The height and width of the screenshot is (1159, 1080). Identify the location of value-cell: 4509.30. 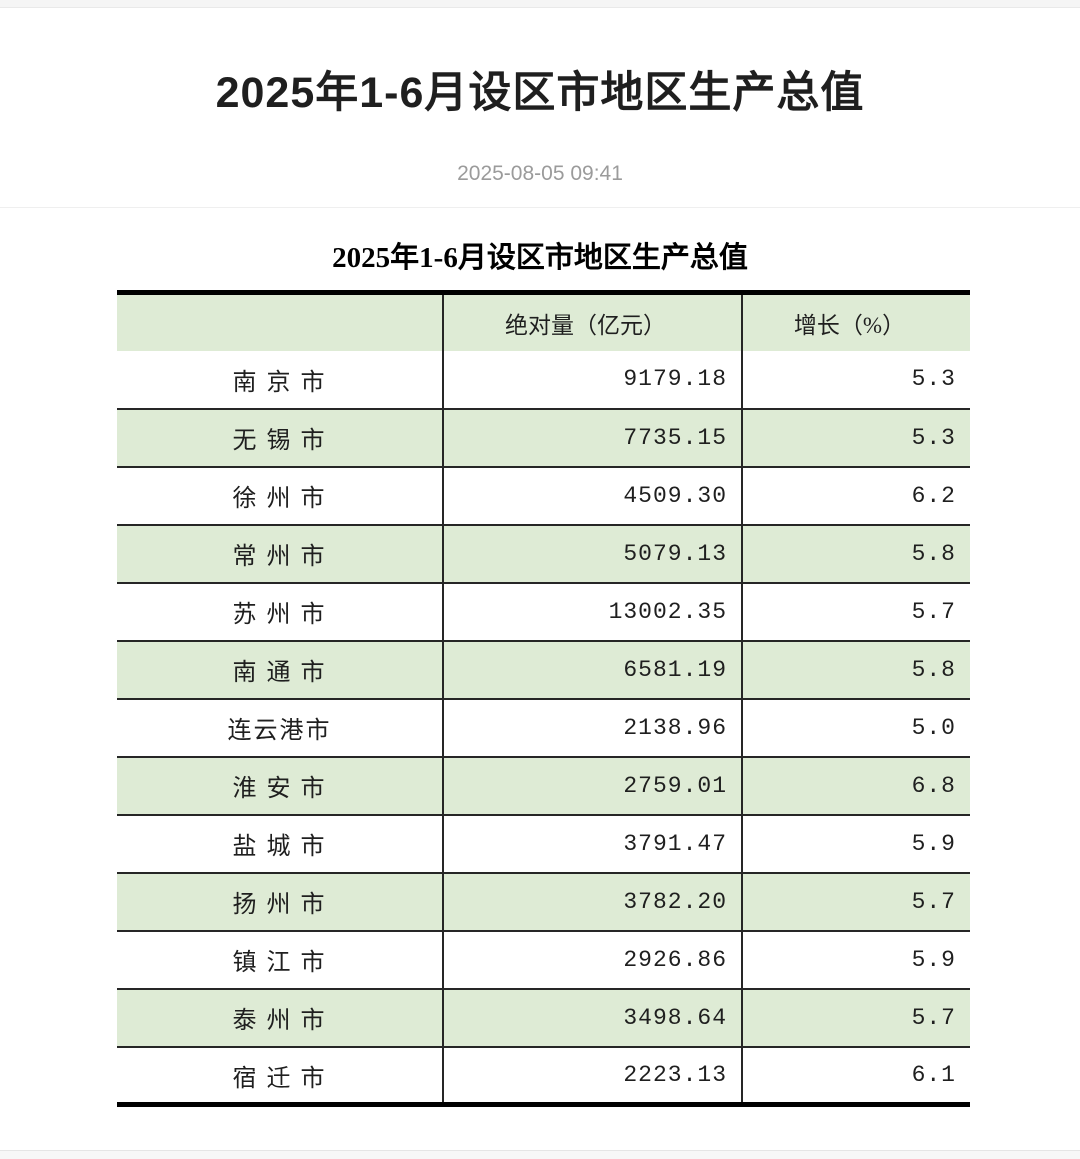
(593, 495).